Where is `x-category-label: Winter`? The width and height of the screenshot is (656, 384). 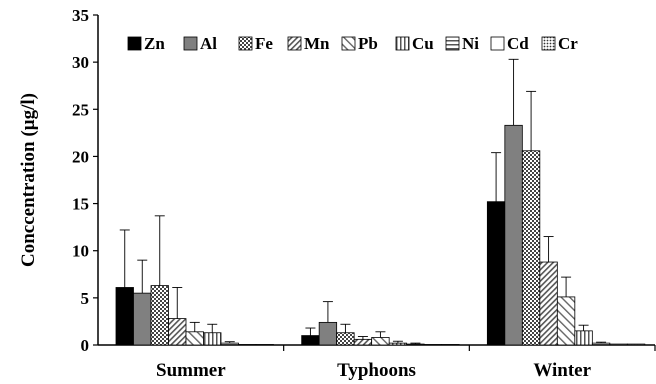
x-category-label: Winter is located at coordinates (562, 370).